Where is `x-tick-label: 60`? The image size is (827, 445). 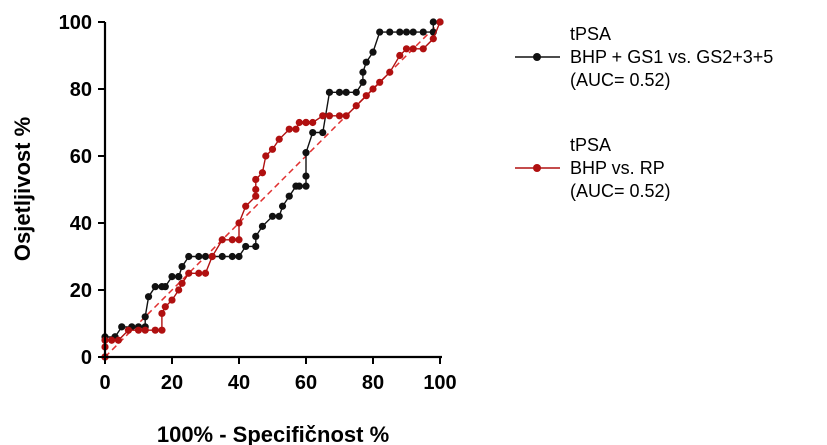
x-tick-label: 60 is located at coordinates (306, 383).